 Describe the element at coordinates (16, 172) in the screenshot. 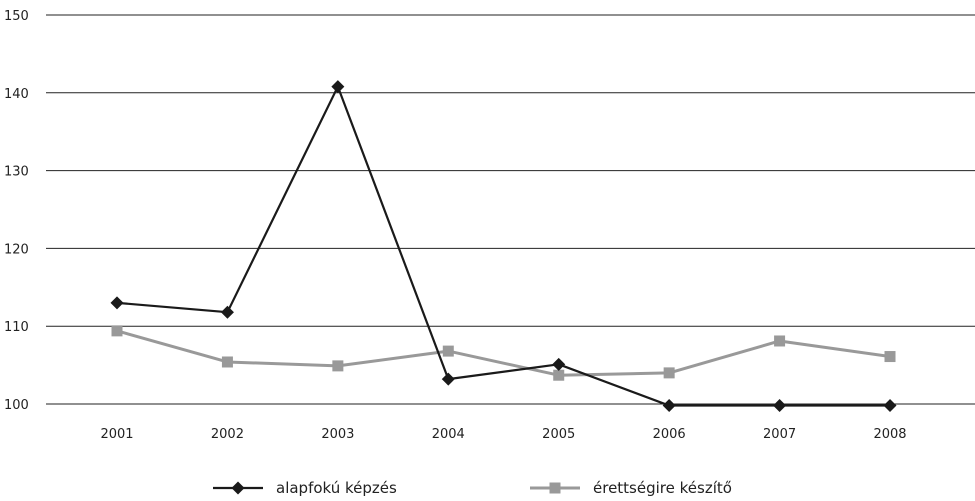

I see `y-tick-label: 130` at that location.